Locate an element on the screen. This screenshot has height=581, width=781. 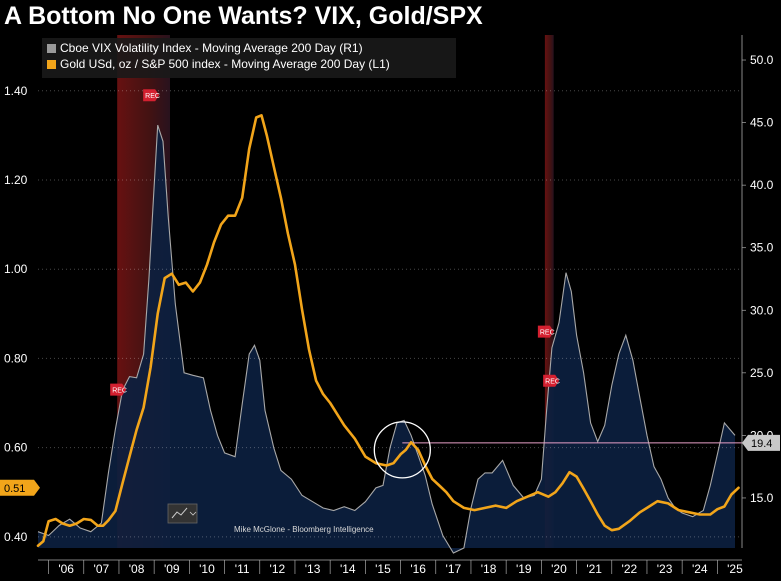
left-tick-label: 0.40 is located at coordinates (16, 537).